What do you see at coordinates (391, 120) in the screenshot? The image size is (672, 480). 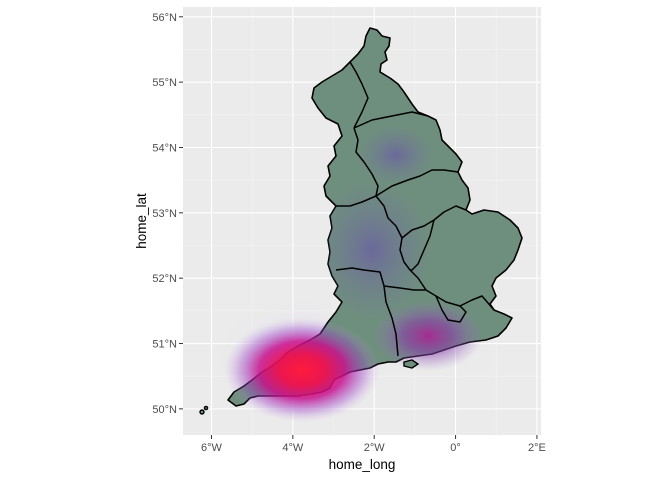 I see `boundary-yorkshire` at bounding box center [391, 120].